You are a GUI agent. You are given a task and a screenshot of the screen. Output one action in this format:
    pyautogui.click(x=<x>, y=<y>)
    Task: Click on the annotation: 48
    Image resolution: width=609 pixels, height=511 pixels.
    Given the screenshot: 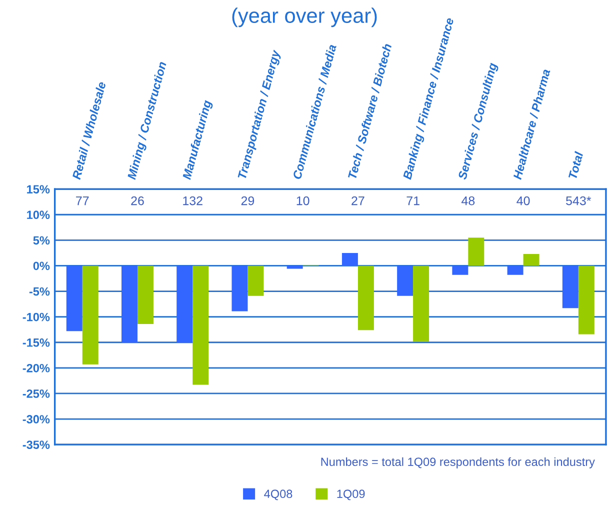 What is the action you would take?
    pyautogui.click(x=468, y=201)
    